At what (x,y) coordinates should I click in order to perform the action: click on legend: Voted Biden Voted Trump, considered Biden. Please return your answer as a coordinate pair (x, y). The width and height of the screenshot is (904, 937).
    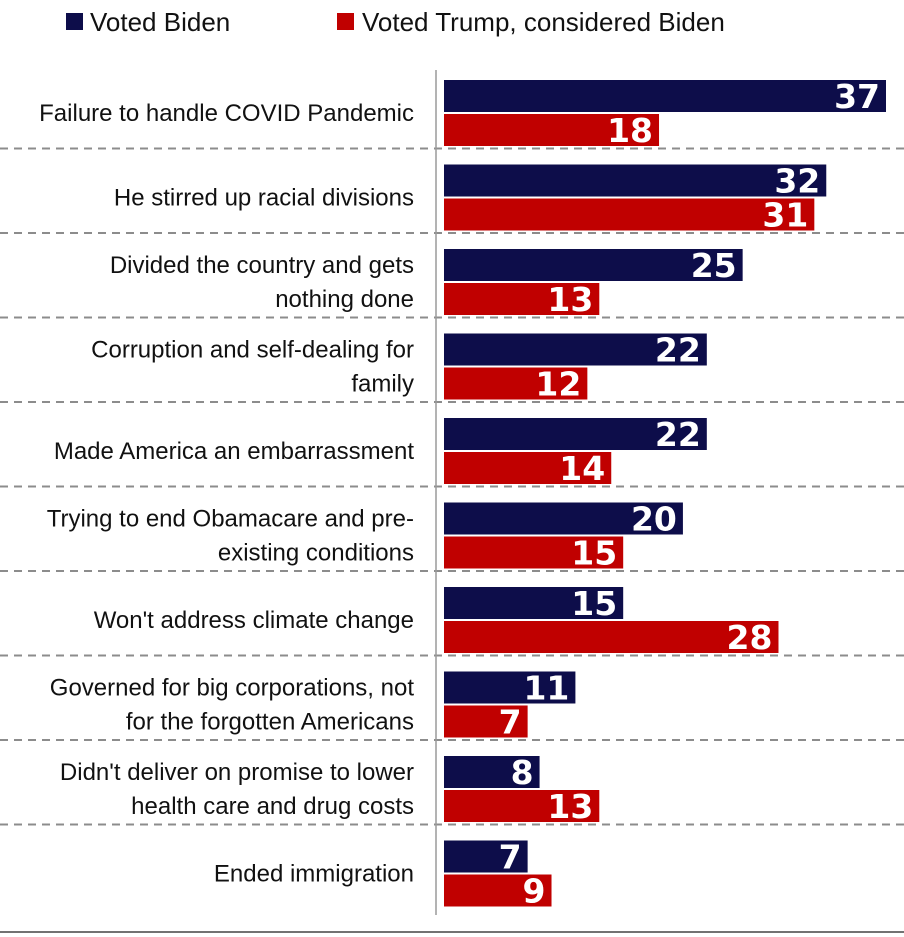
    Looking at the image, I should click on (395, 22).